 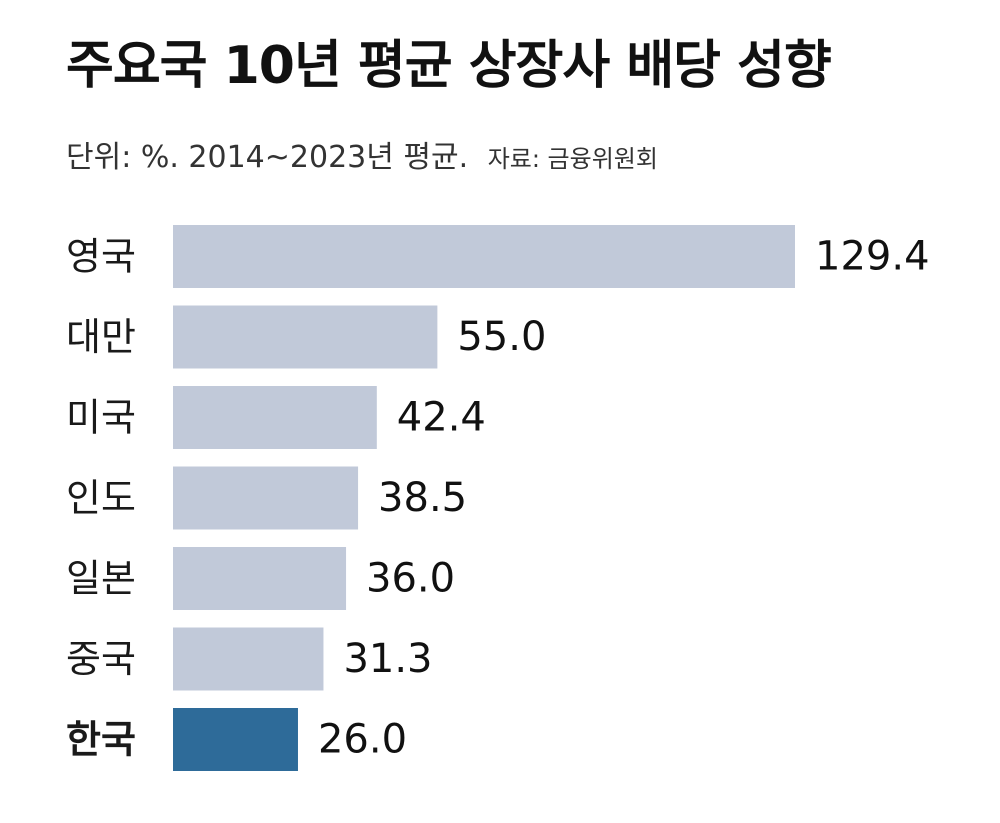 I want to click on source-note: 자료: 금융위원회, so click(x=572, y=159).